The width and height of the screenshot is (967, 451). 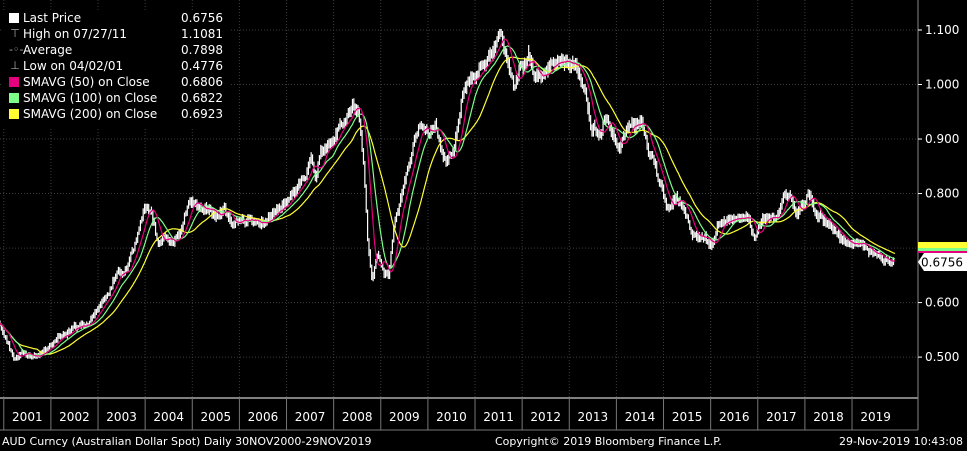 I want to click on high-marker-icon: ⊤, so click(x=15, y=33).